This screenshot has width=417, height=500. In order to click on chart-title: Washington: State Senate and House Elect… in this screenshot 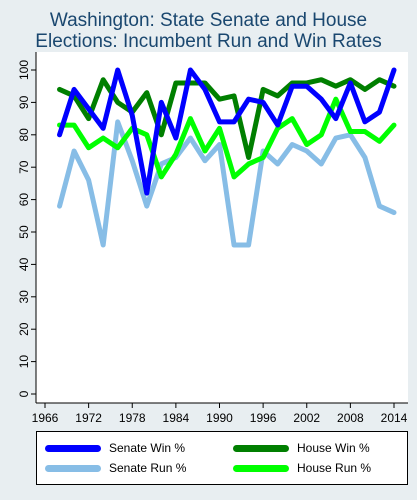, I will do `click(208, 31)`.